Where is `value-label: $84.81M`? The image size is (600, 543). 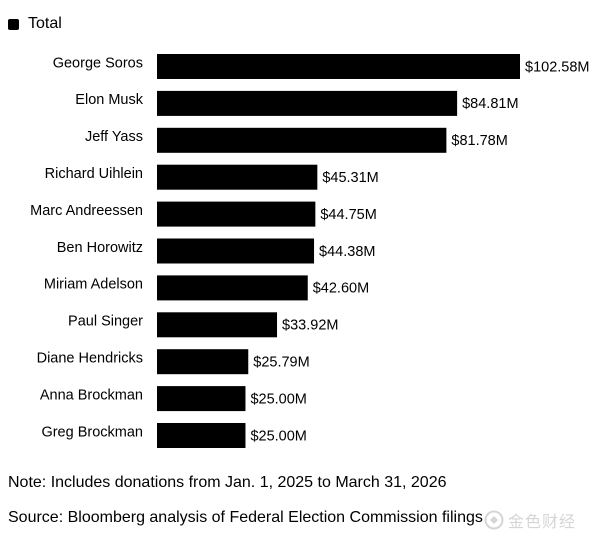
value-label: $84.81M is located at coordinates (490, 104).